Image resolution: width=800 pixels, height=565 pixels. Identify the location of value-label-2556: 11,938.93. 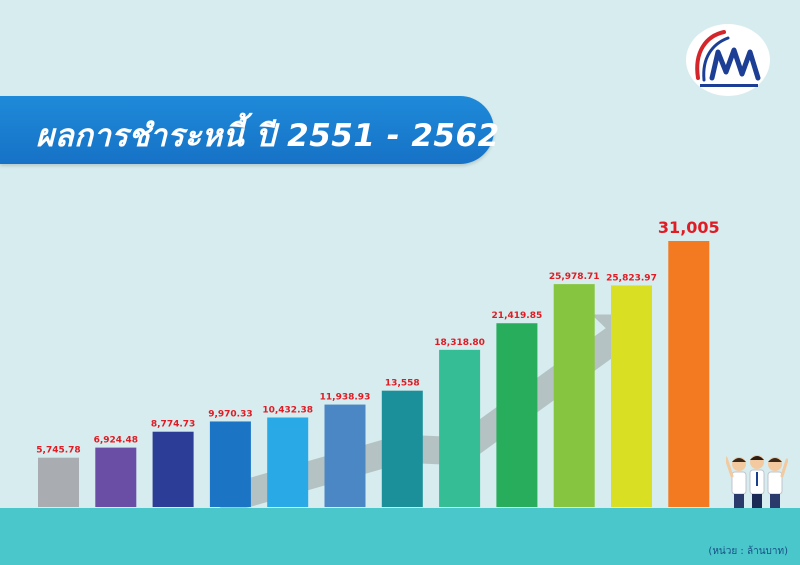
(345, 398).